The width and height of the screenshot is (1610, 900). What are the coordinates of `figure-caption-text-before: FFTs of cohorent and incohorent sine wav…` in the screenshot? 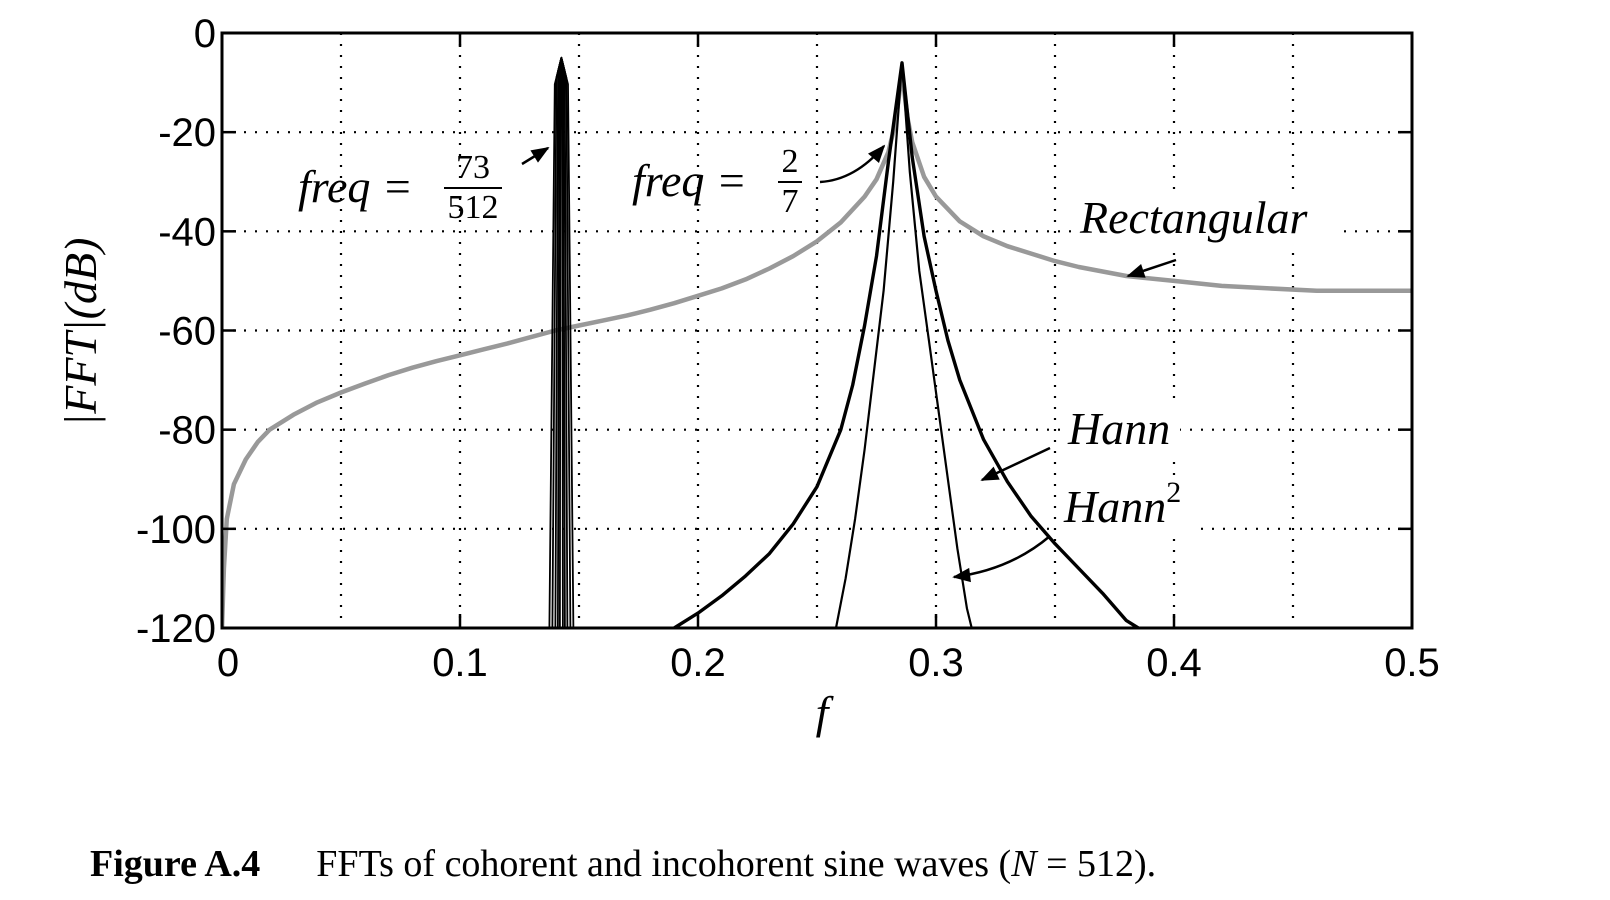 It's located at (664, 864).